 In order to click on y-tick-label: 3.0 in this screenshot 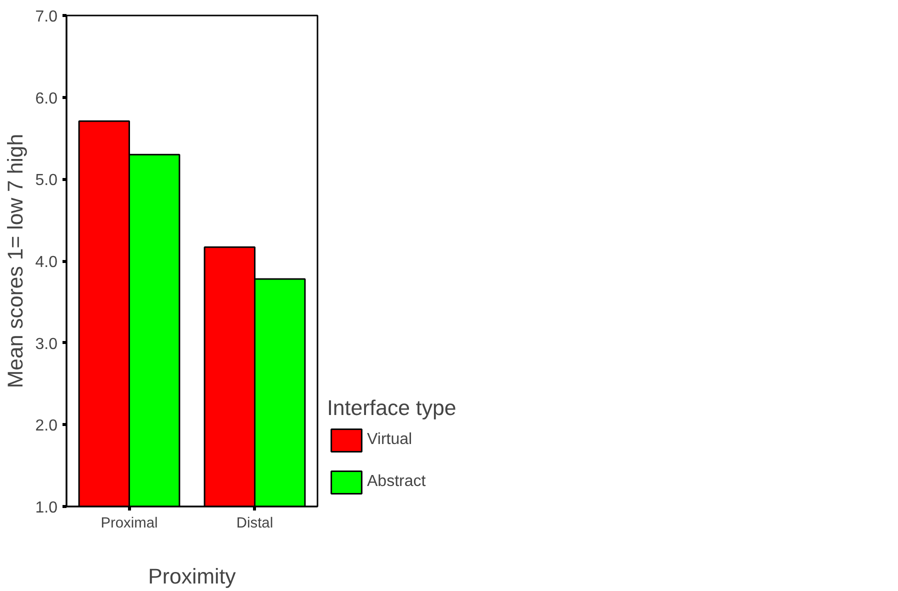, I will do `click(46, 344)`.